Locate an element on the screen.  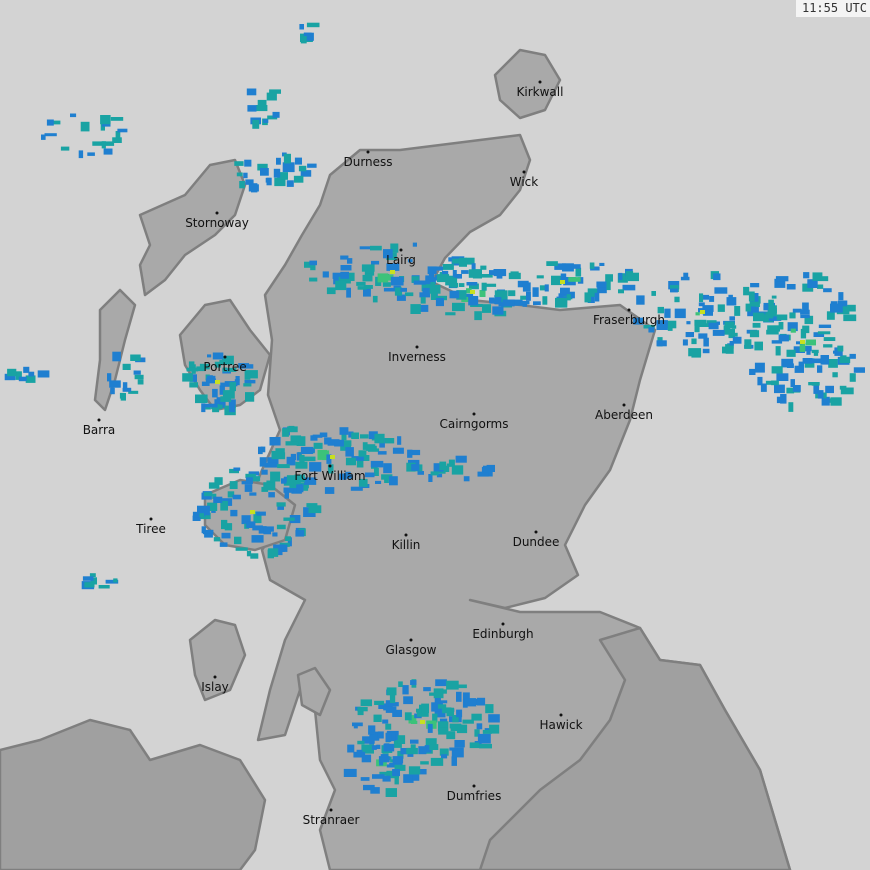
place-inverness: Inverness is located at coordinates (417, 355).